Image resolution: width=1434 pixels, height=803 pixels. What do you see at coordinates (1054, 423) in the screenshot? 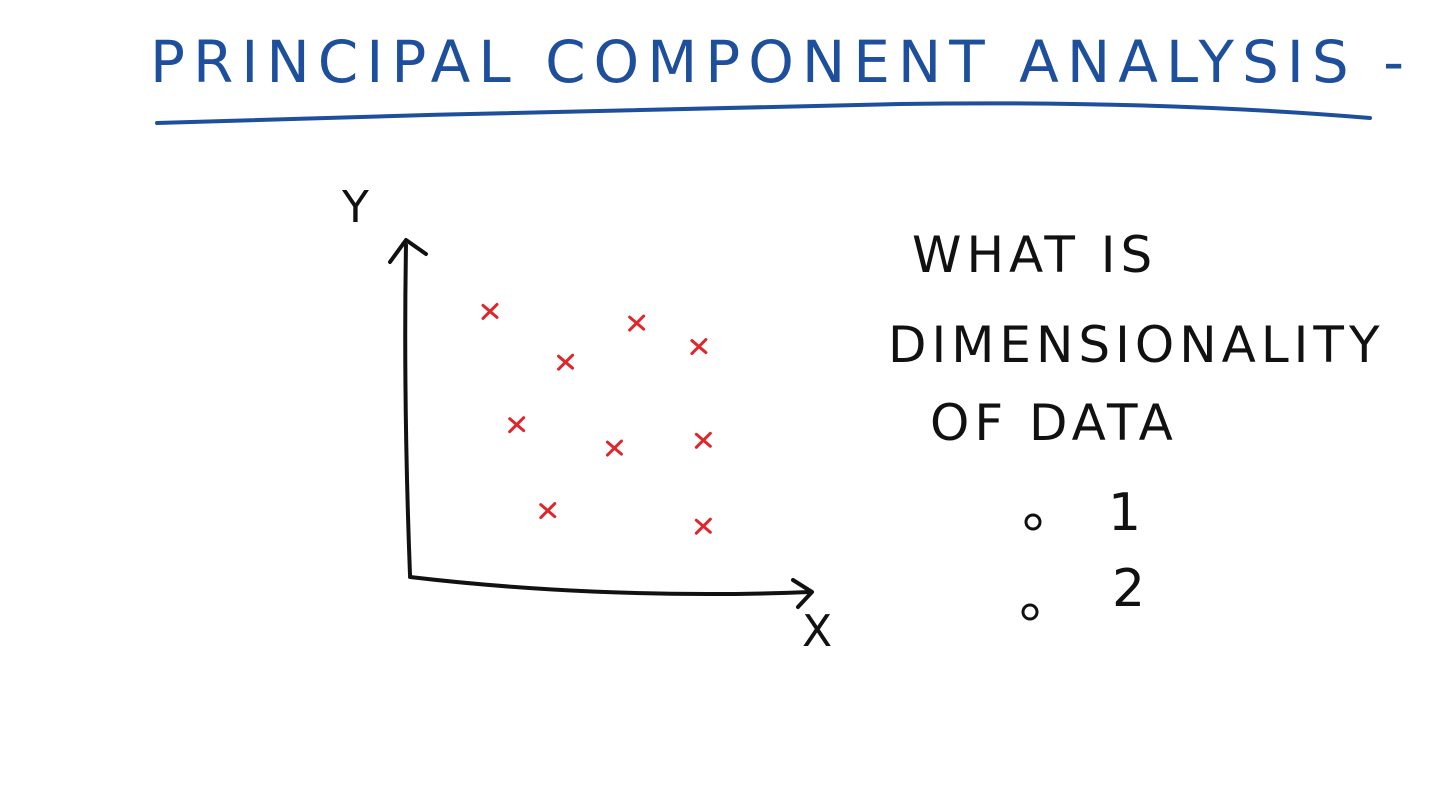
I see `question-line-3: OF DATA` at bounding box center [1054, 423].